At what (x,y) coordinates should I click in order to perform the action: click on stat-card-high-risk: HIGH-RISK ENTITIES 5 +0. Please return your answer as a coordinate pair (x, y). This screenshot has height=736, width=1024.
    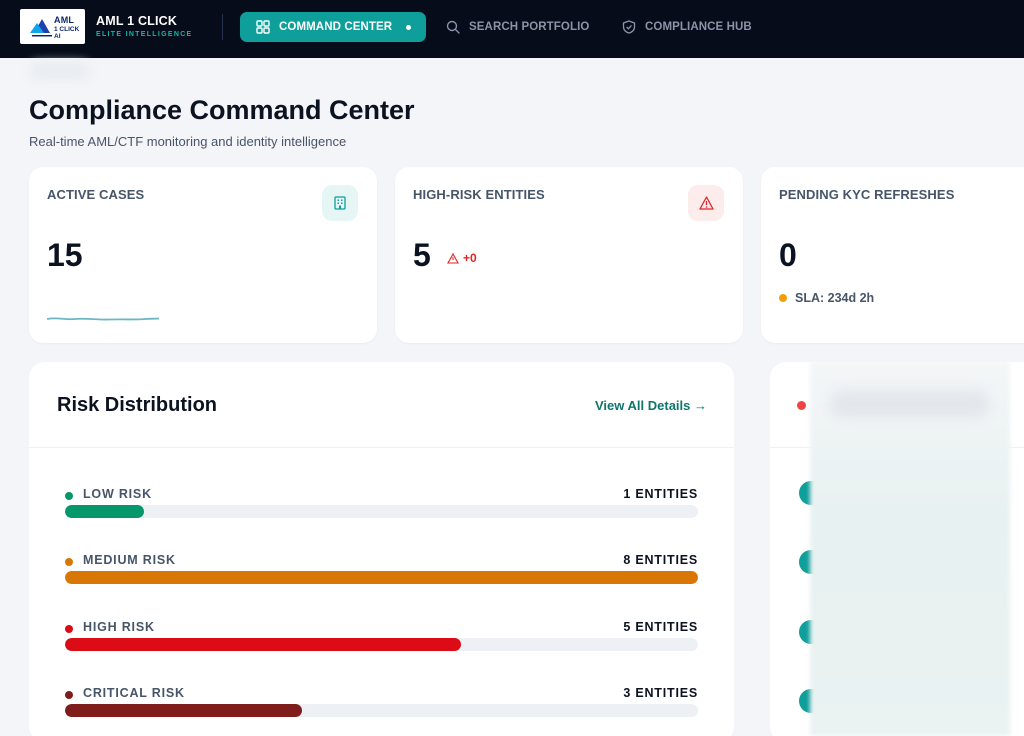
    Looking at the image, I should click on (569, 255).